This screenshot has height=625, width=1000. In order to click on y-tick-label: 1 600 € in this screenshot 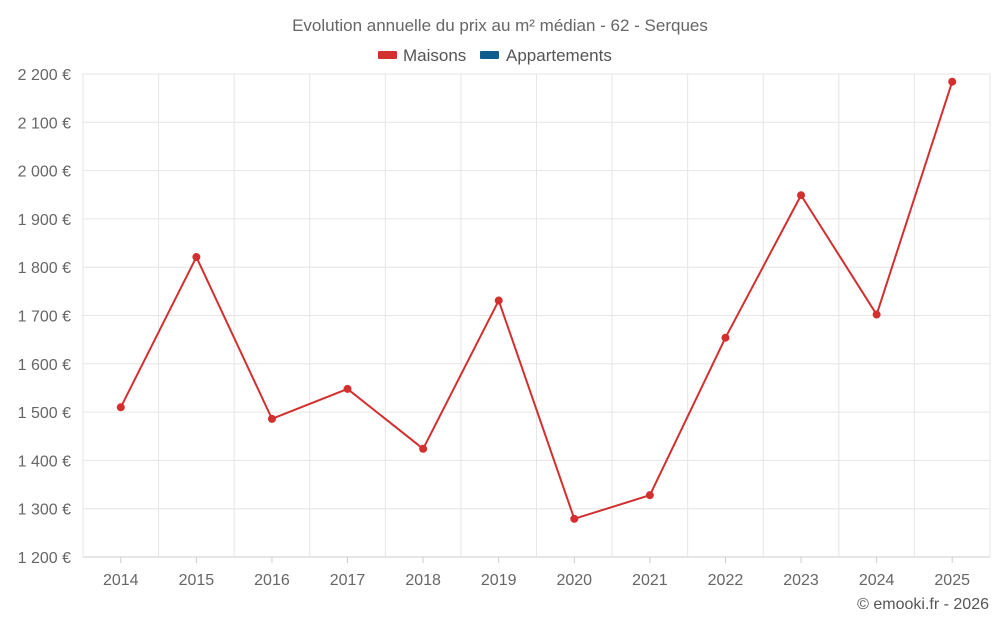, I will do `click(44, 365)`.